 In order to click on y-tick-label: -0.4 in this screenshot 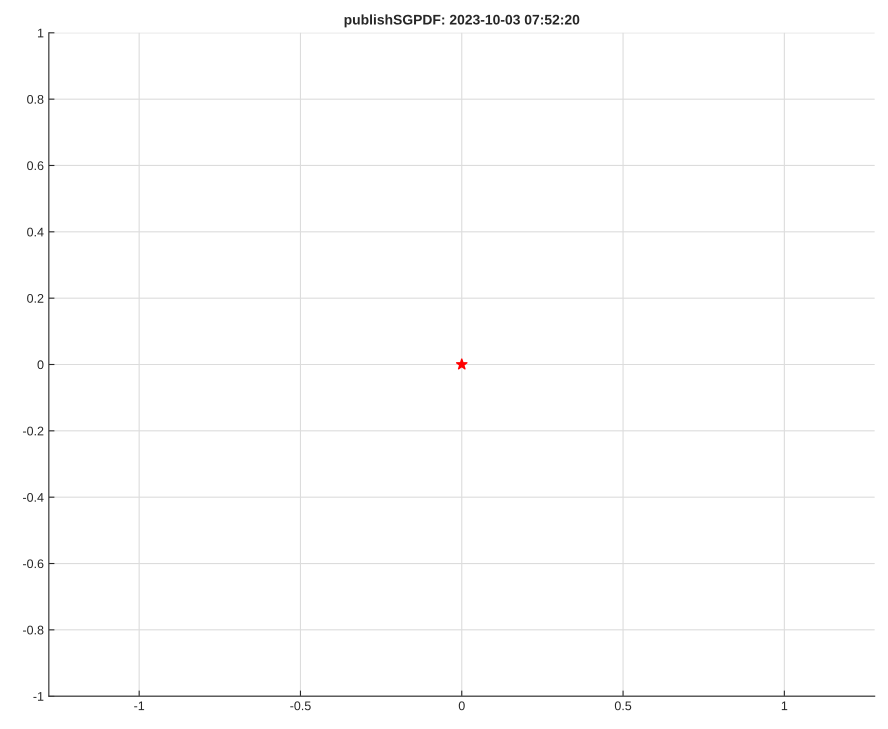, I will do `click(33, 497)`.